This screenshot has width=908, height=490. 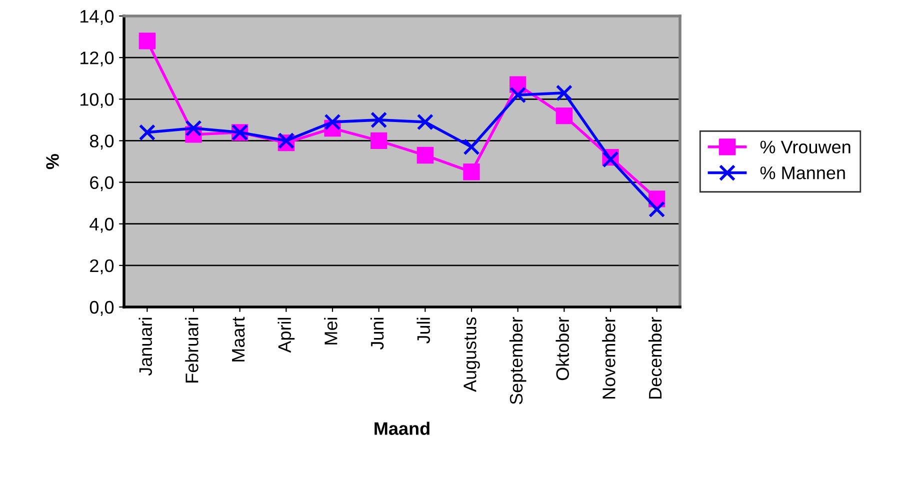 What do you see at coordinates (102, 225) in the screenshot?
I see `y-tick-label: 4,0` at bounding box center [102, 225].